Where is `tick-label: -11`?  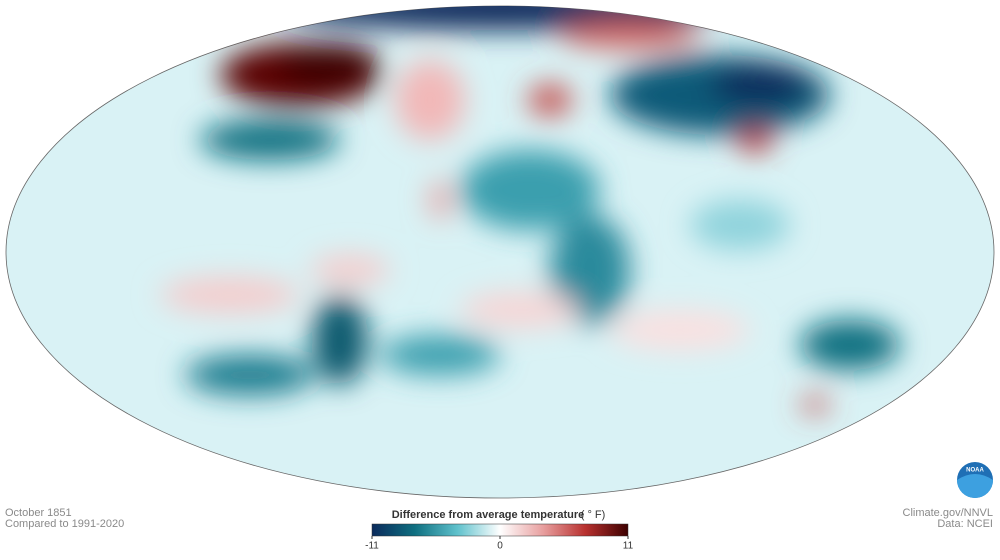 tick-label: -11 is located at coordinates (372, 546).